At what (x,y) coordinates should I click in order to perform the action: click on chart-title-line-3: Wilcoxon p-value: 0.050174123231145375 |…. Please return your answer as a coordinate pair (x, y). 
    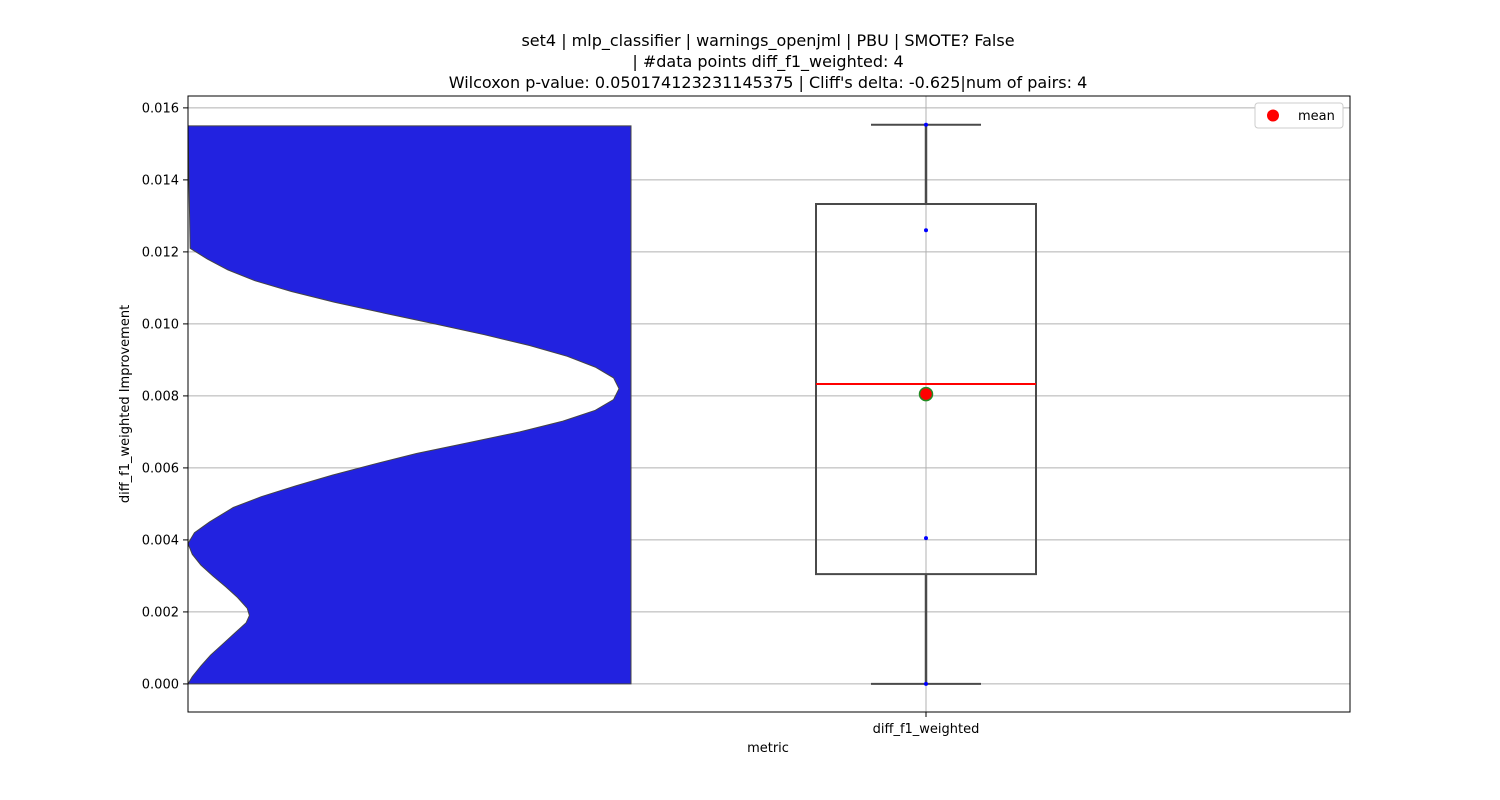
    Looking at the image, I should click on (768, 82).